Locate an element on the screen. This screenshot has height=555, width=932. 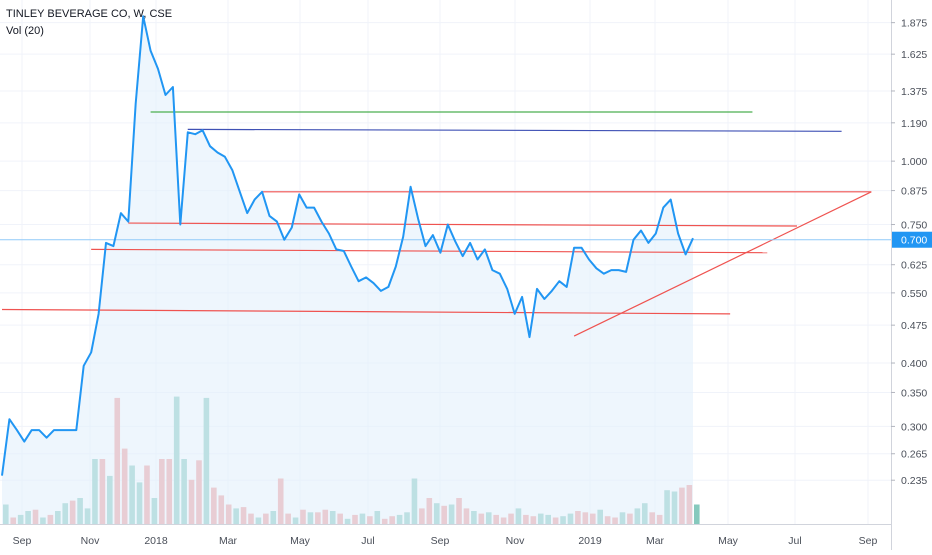
y-tick-label: 0.235 is located at coordinates (914, 481).